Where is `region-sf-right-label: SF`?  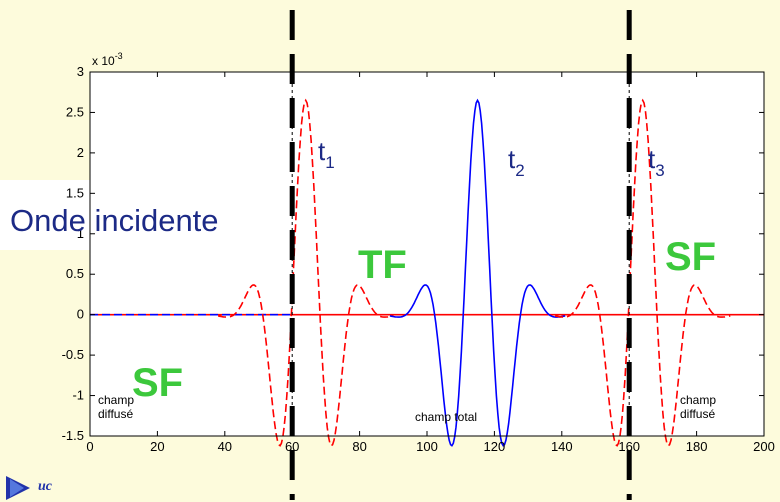 region-sf-right-label: SF is located at coordinates (690, 257).